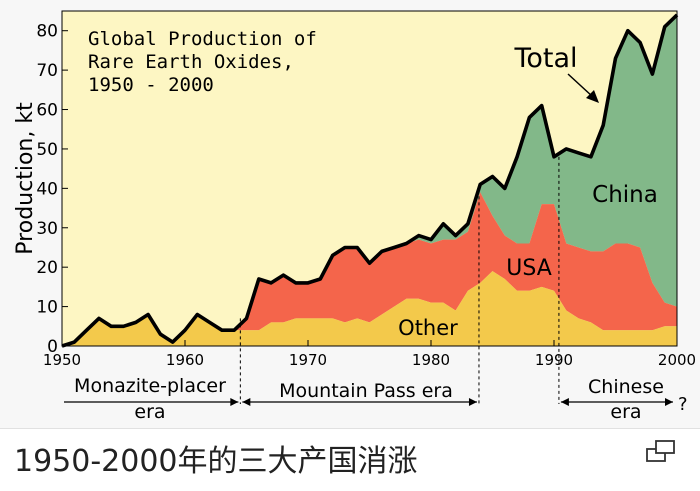  I want to click on y-tick-label-80: 80, so click(47, 32).